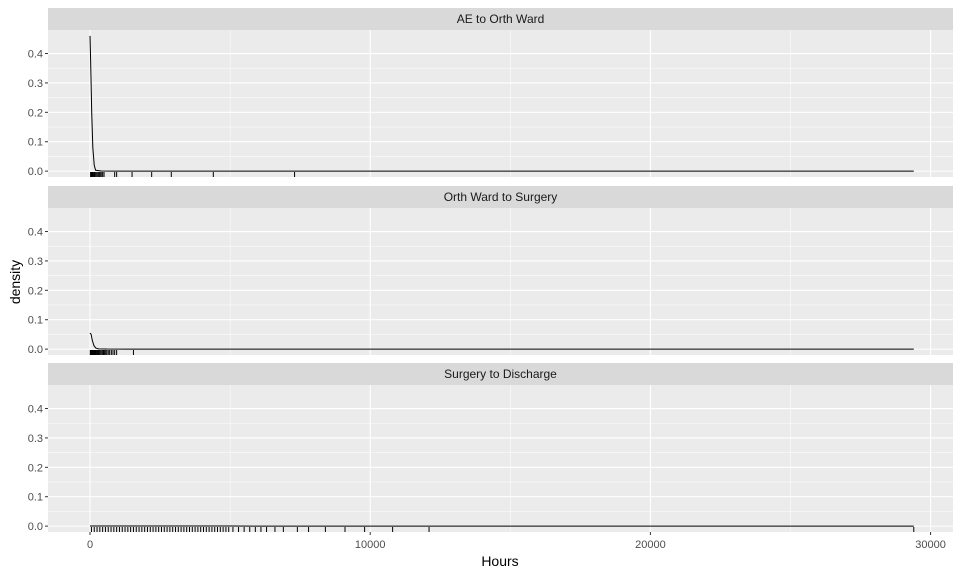 Image resolution: width=961 pixels, height=576 pixels. Describe the element at coordinates (15, 282) in the screenshot. I see `y-axis-title: density` at that location.